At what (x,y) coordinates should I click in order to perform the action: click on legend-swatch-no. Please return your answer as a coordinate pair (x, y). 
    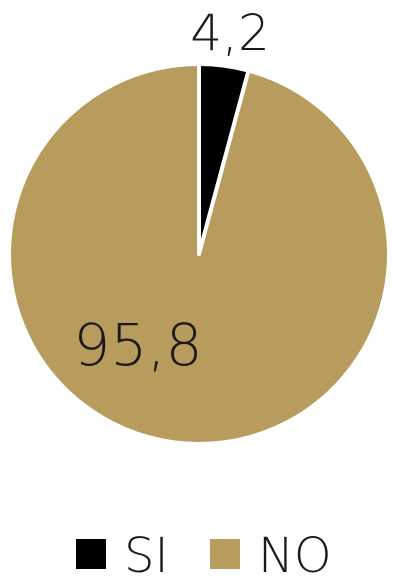
    Looking at the image, I should click on (225, 554).